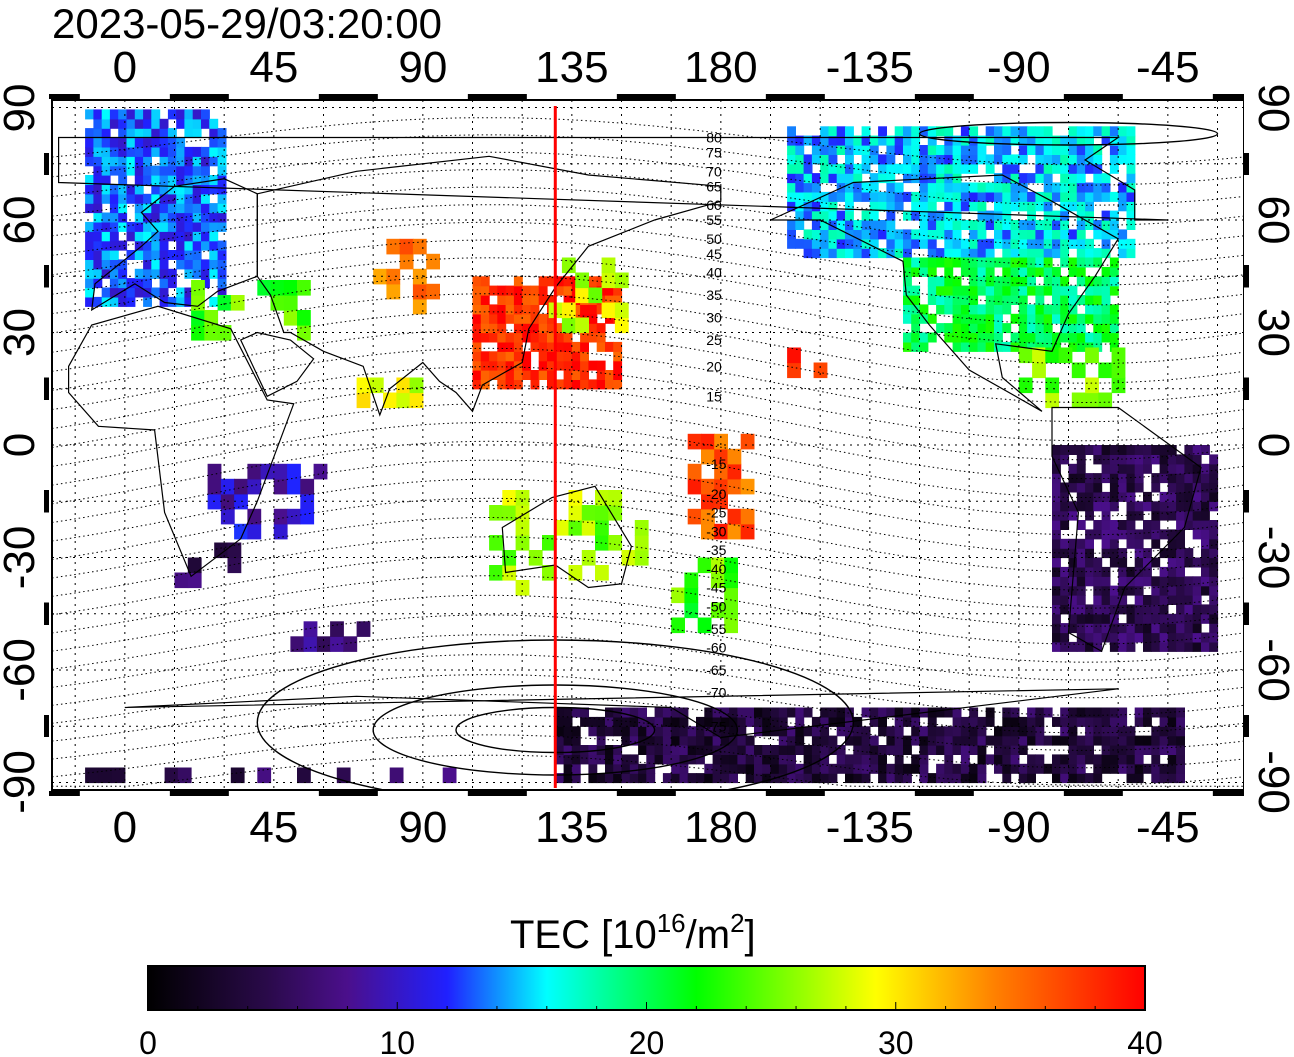 Image resolution: width=1294 pixels, height=1057 pixels. Describe the element at coordinates (716, 464) in the screenshot. I see `contour-label: -15` at that location.